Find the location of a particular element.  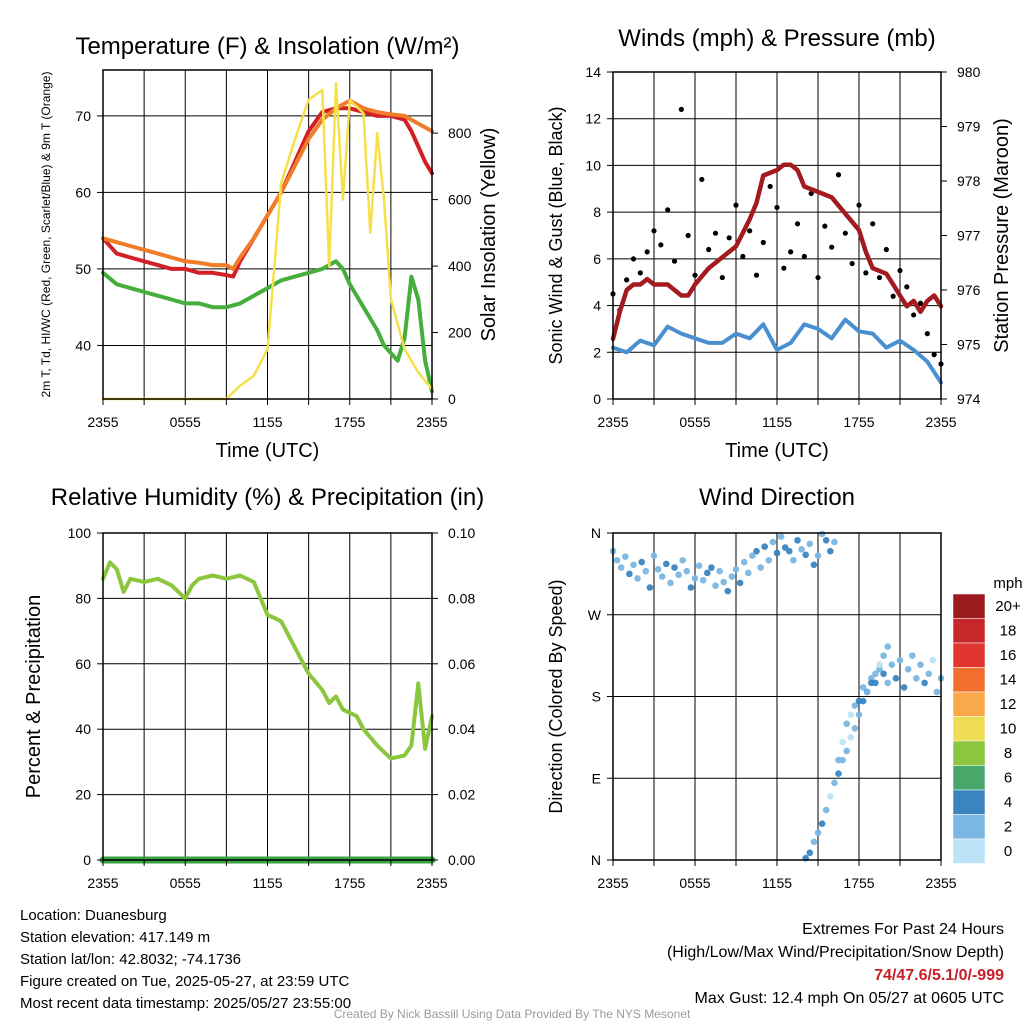

wind-xtick-label: 1755 is located at coordinates (858, 422).